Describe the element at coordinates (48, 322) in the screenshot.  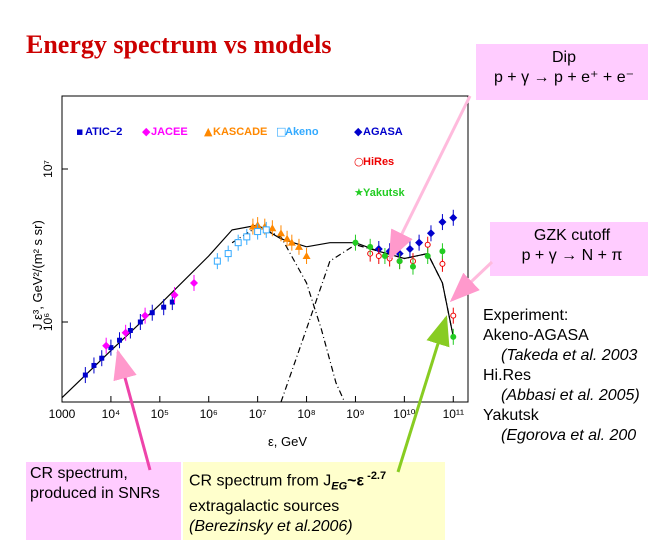
I see `y-tick-label: 10⁶` at that location.